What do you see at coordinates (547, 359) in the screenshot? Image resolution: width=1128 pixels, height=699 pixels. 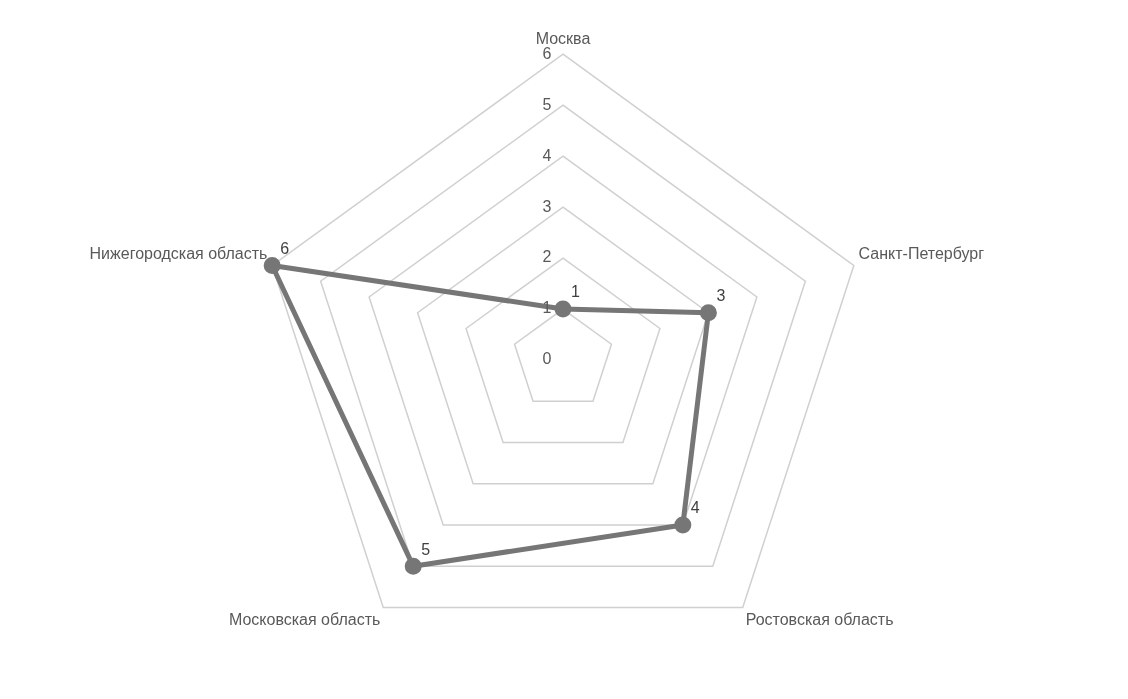 I see `y-tick-label: 0` at bounding box center [547, 359].